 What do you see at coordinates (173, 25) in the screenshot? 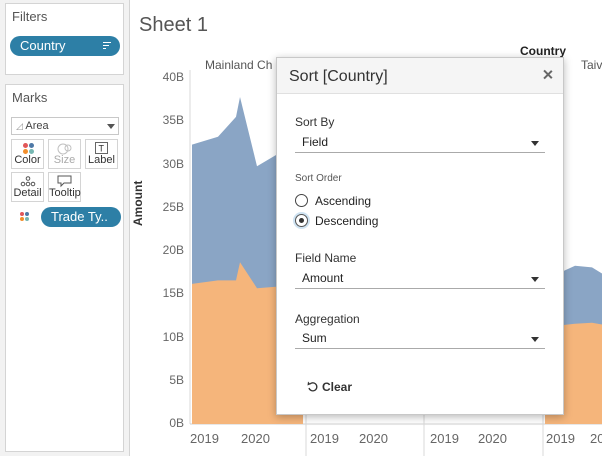
I see `sheet-title: Sheet 1` at bounding box center [173, 25].